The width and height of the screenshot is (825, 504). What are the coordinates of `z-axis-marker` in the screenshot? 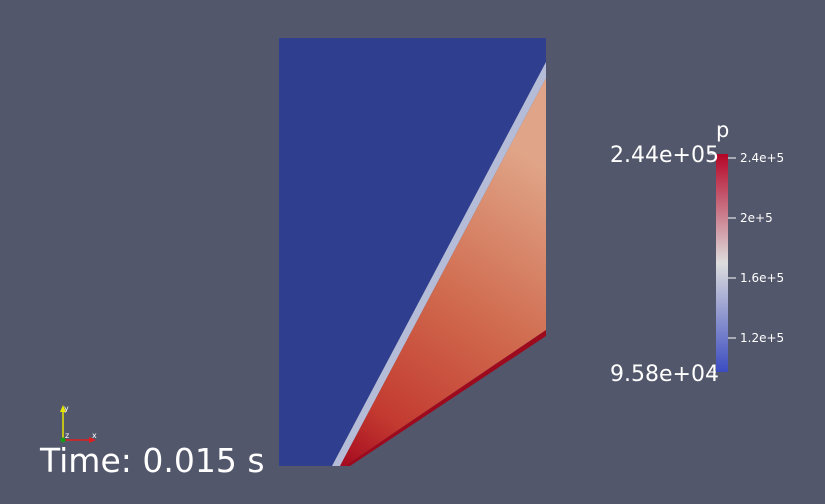 It's located at (63, 440).